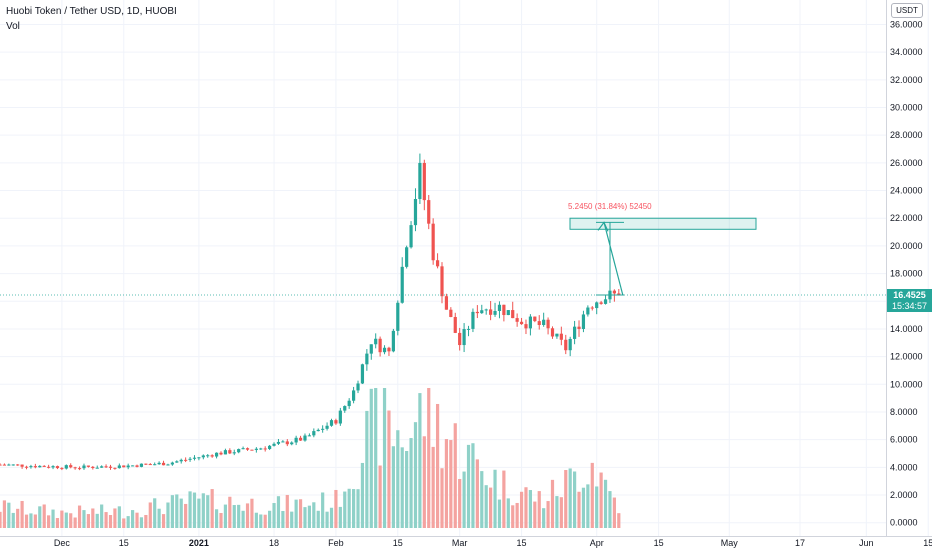 Image resolution: width=932 pixels, height=550 pixels. What do you see at coordinates (909, 306) in the screenshot?
I see `candle-countdown: 15:34:57` at bounding box center [909, 306].